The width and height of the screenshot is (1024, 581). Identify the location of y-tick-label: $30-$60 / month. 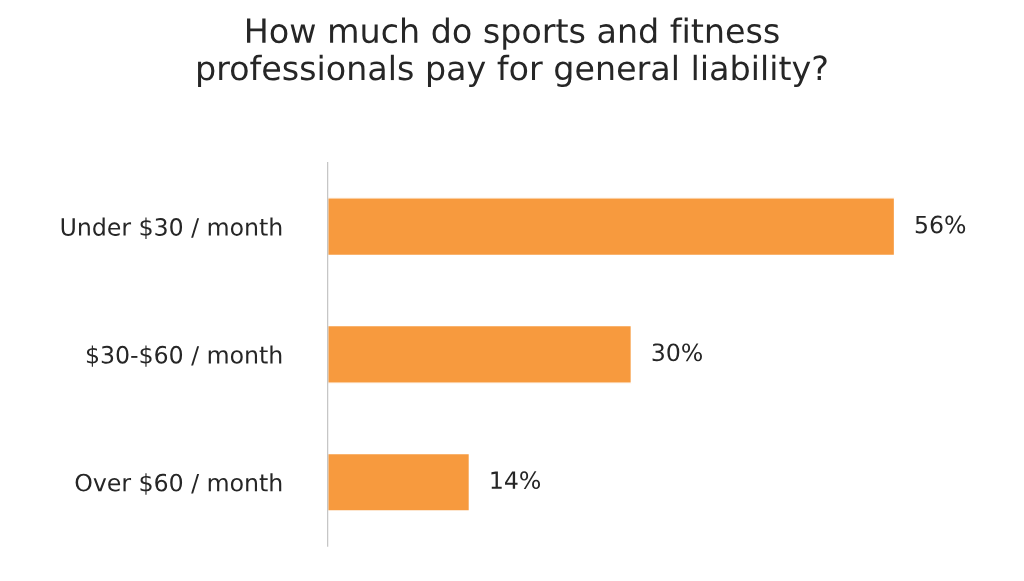
(184, 356).